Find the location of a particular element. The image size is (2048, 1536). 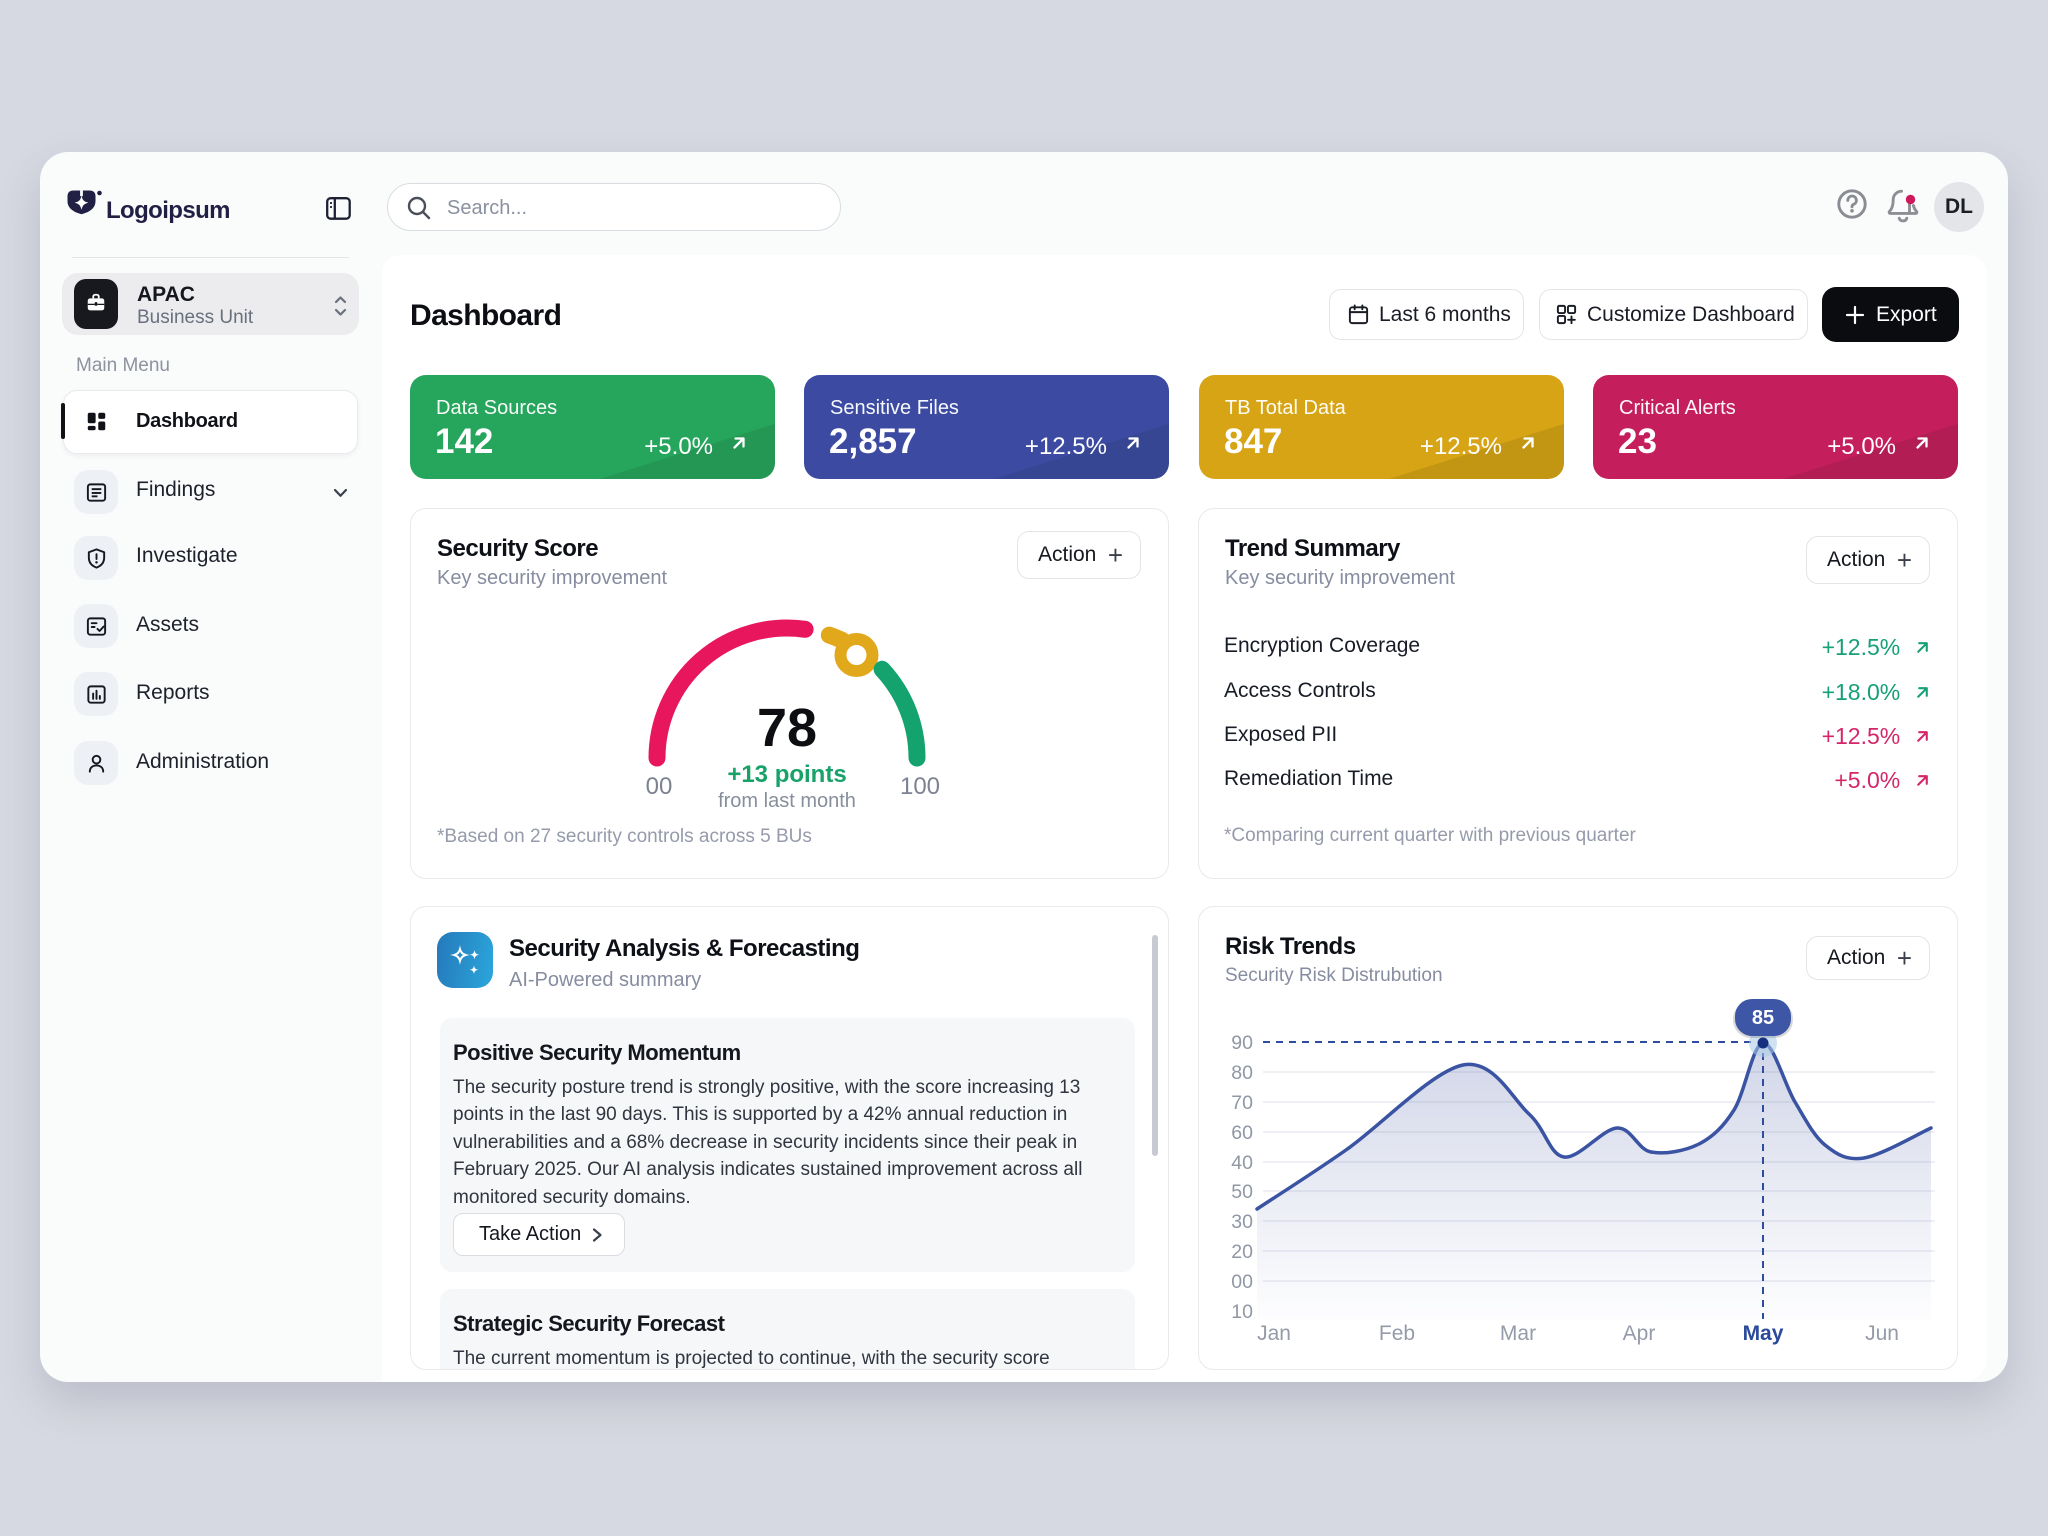

svg-text: 40 is located at coordinates (1242, 1163).